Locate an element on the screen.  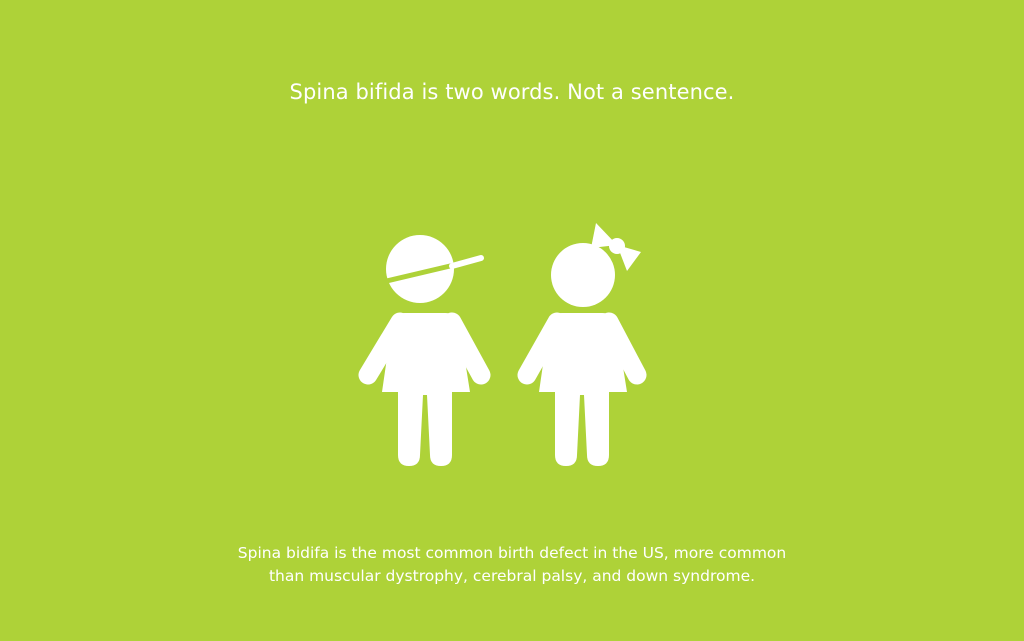
hair-bow-icon is located at coordinates (616, 247).